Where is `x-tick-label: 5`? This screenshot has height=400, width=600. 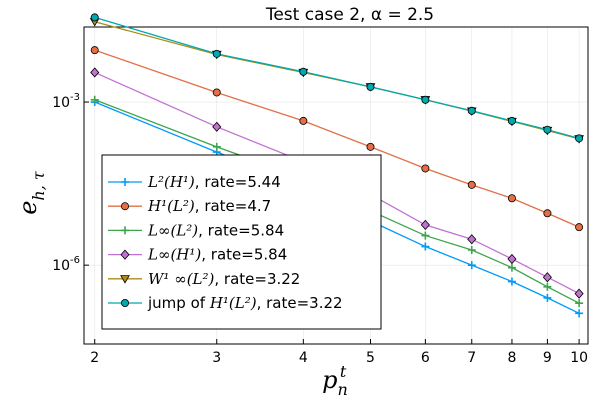 x-tick-label: 5 is located at coordinates (370, 358).